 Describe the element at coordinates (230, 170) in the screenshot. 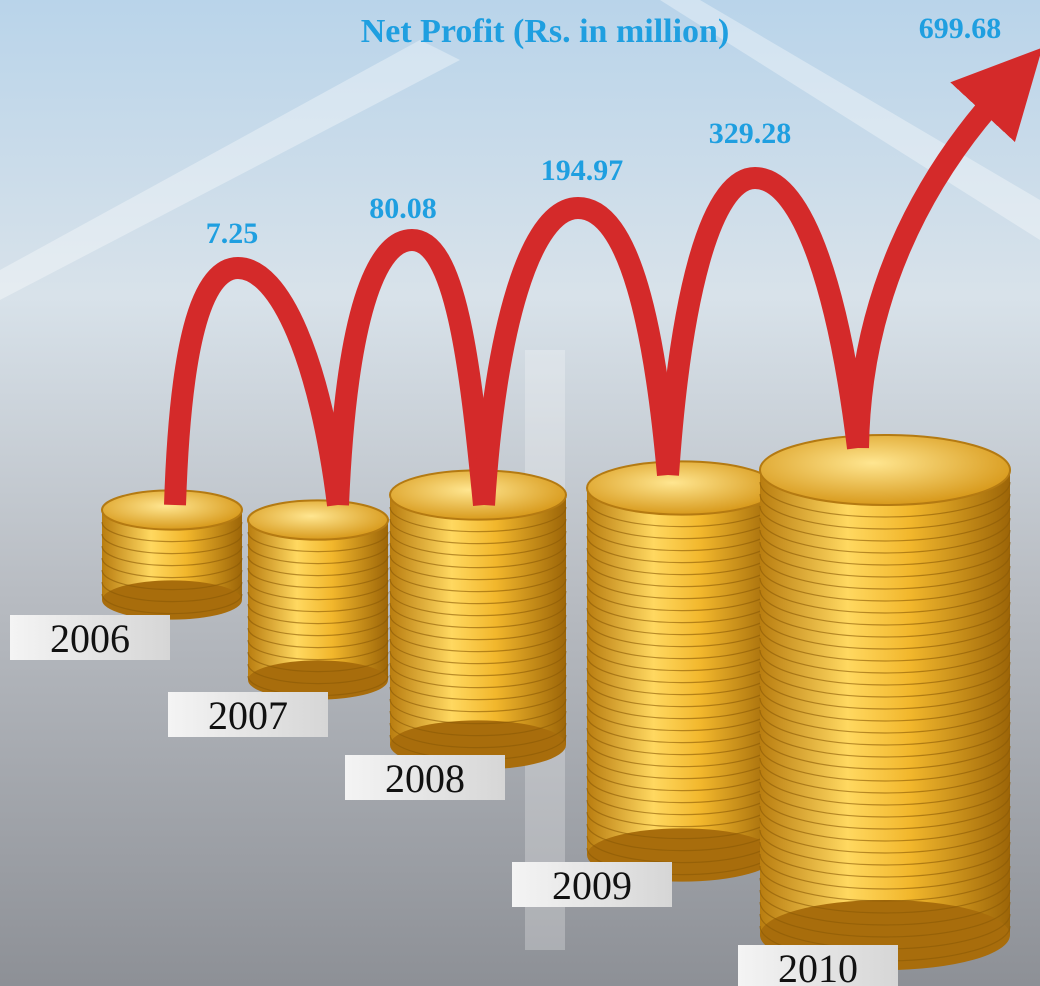

I see `light-streak` at that location.